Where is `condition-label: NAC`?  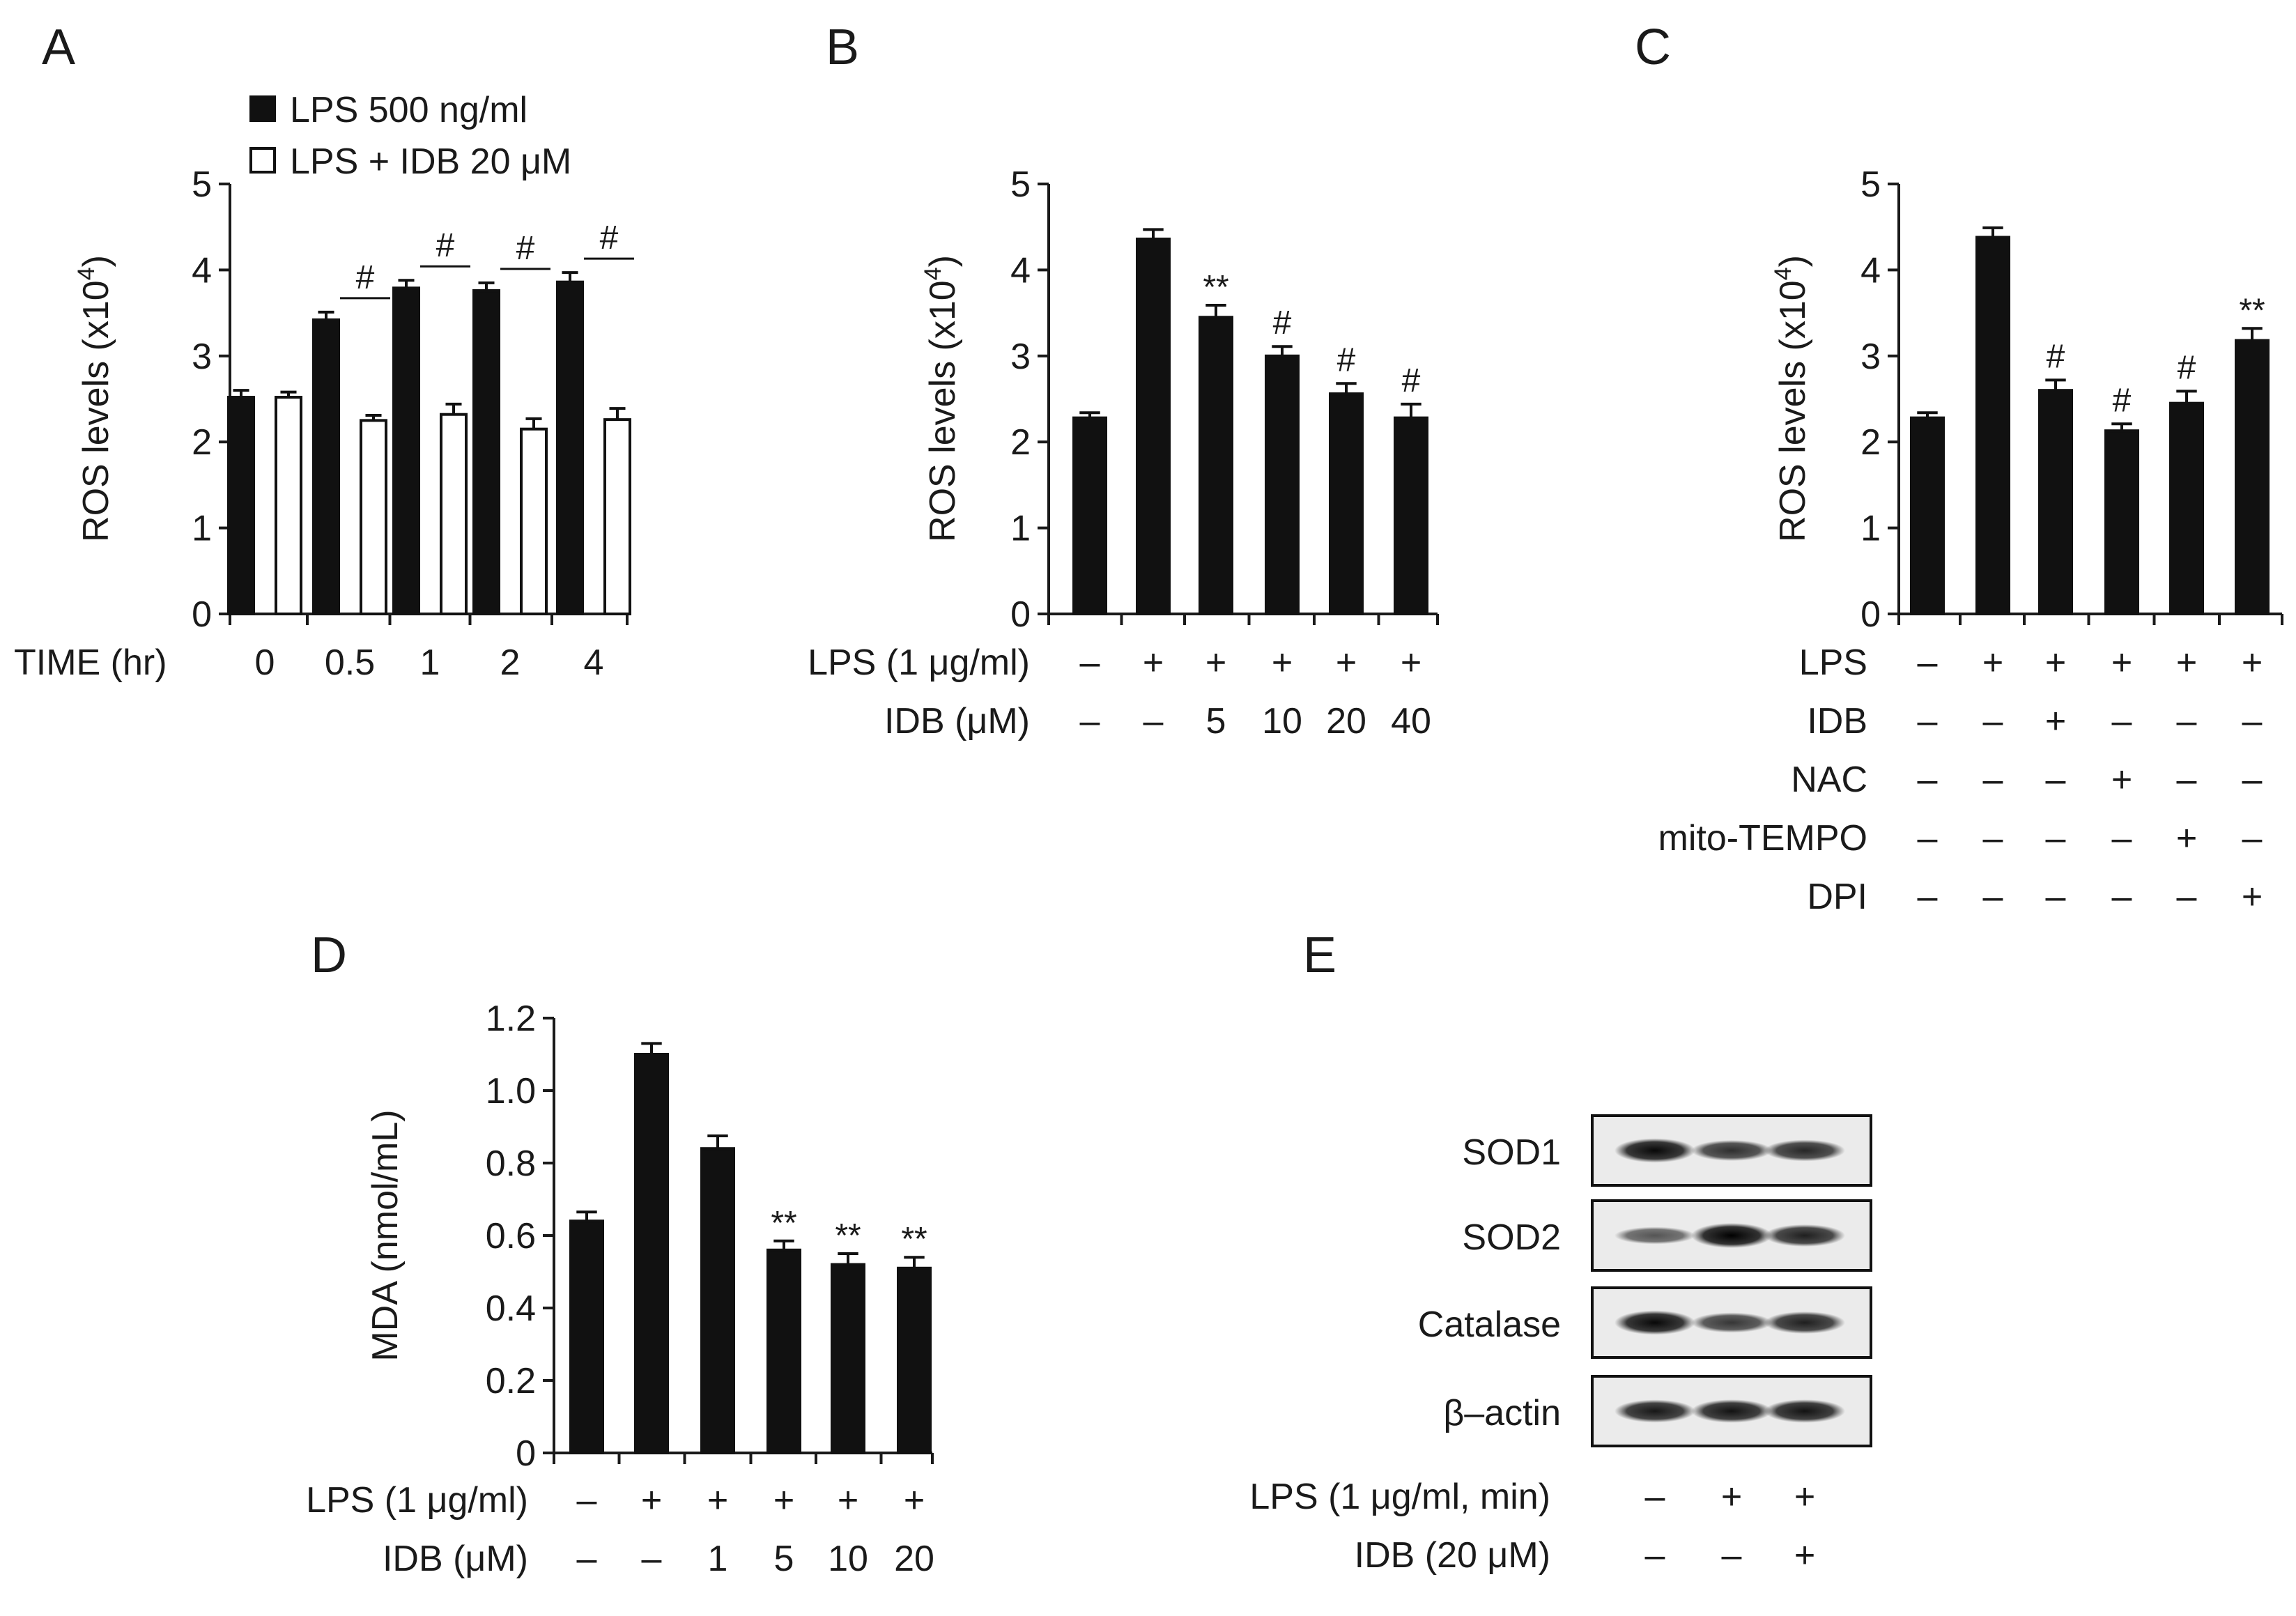
condition-label: NAC is located at coordinates (1829, 780).